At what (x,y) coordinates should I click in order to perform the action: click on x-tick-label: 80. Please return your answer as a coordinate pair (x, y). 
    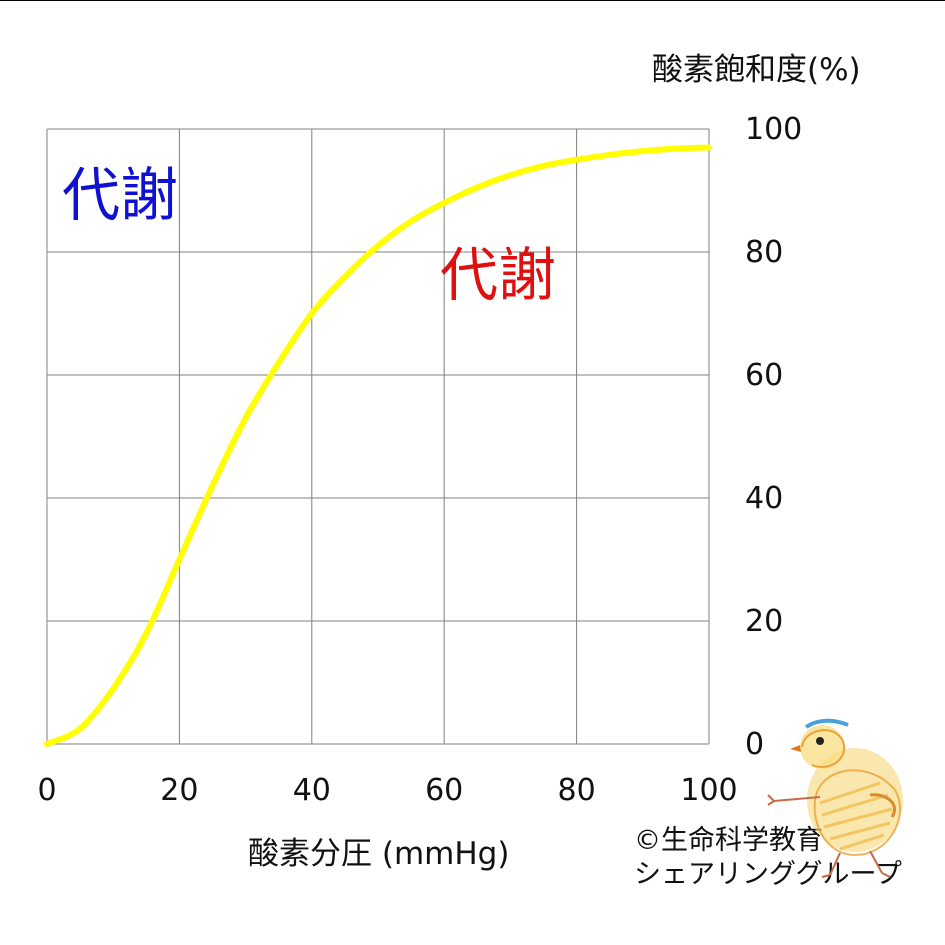
    Looking at the image, I should click on (577, 790).